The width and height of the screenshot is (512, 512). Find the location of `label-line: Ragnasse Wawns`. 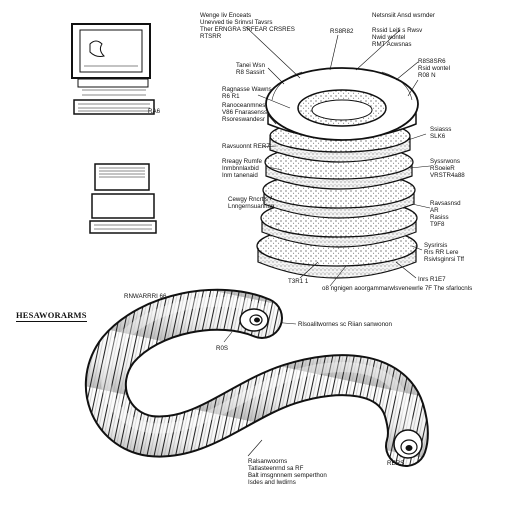

label-line: Ragnasse Wawns is located at coordinates (247, 89).